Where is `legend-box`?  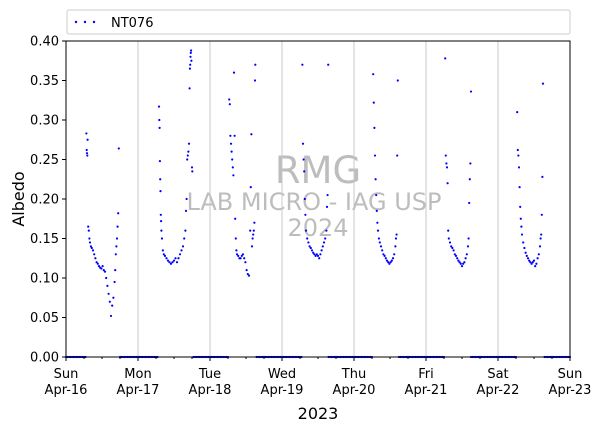
legend-box is located at coordinates (318, 22).